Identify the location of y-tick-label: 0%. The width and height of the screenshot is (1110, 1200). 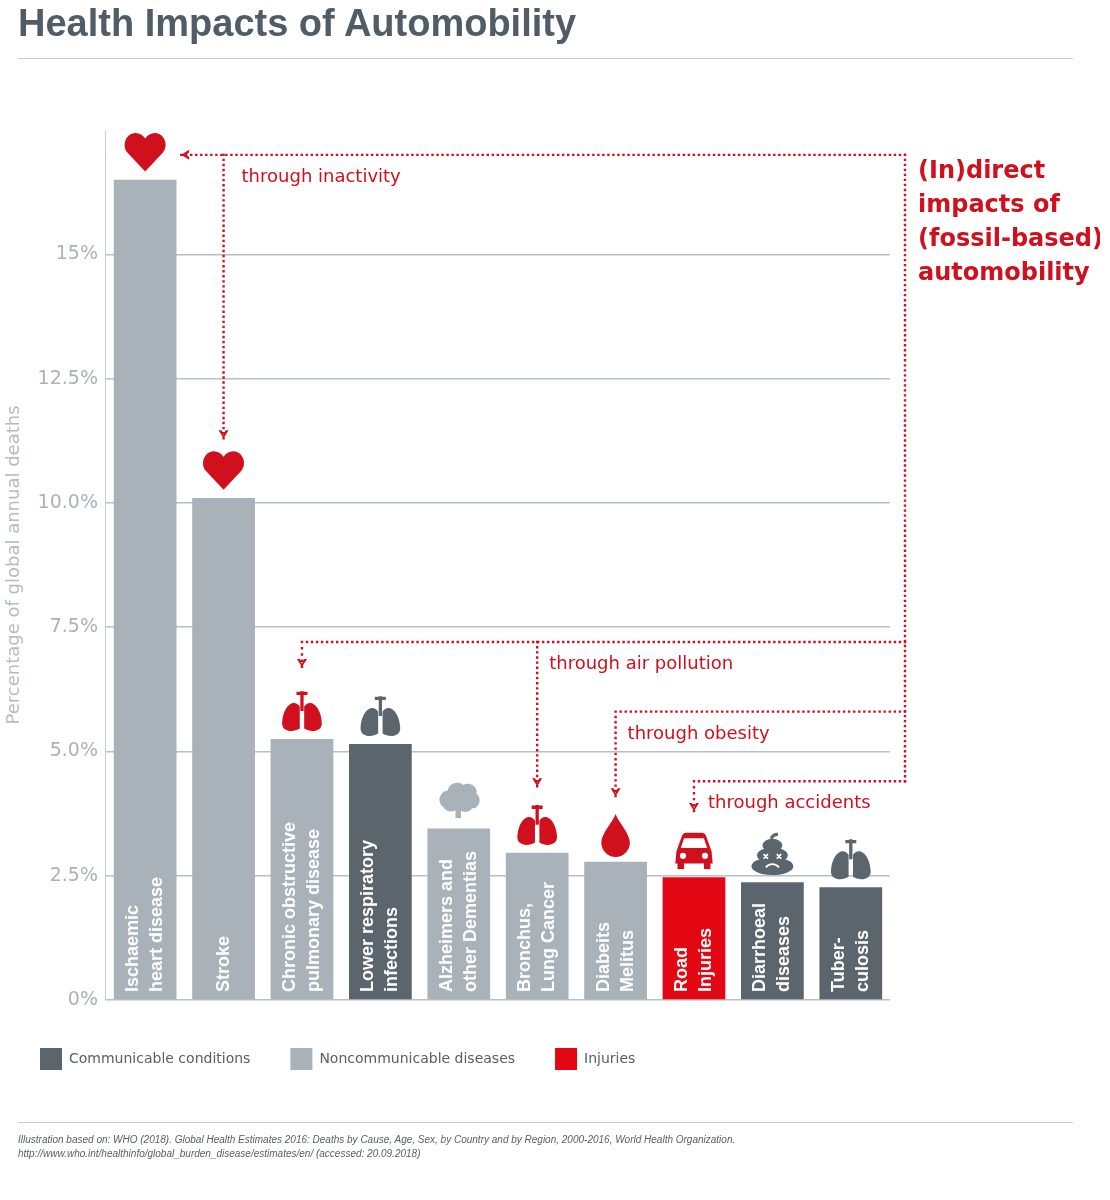
(82, 997).